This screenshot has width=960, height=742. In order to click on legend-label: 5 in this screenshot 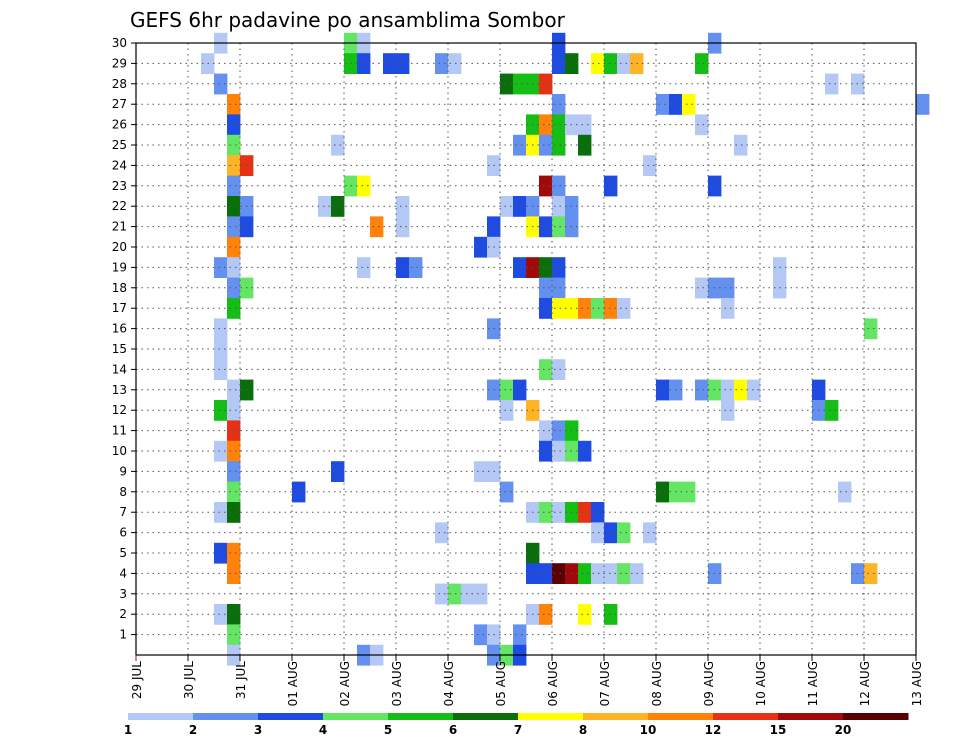, I will do `click(388, 730)`.